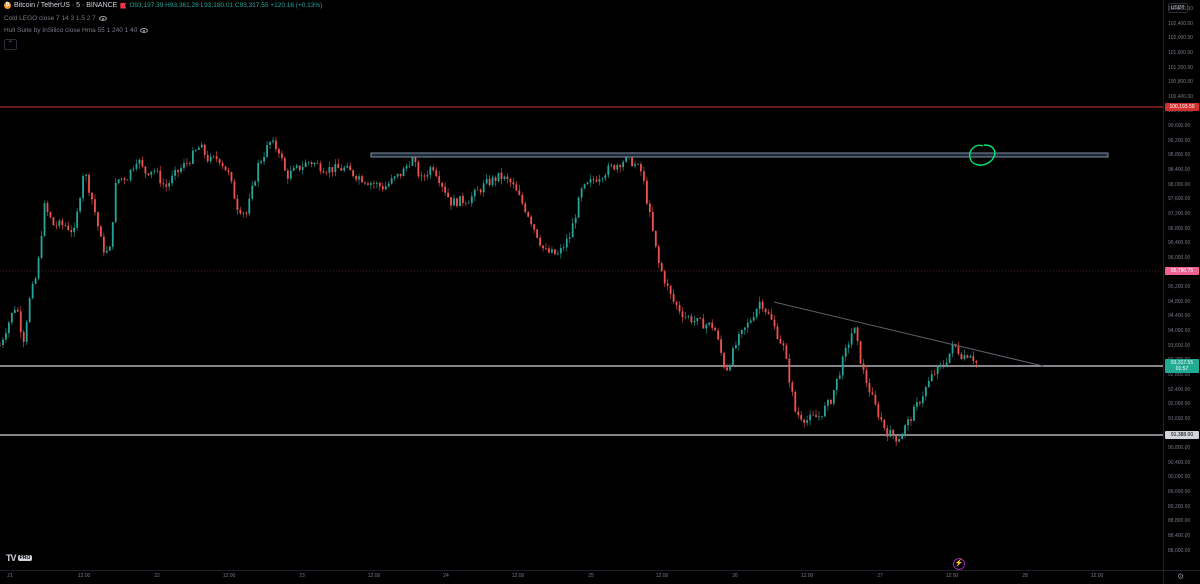 This screenshot has width=1200, height=584. Describe the element at coordinates (1179, 331) in the screenshot. I see `price-tick: 94,000.00` at that location.